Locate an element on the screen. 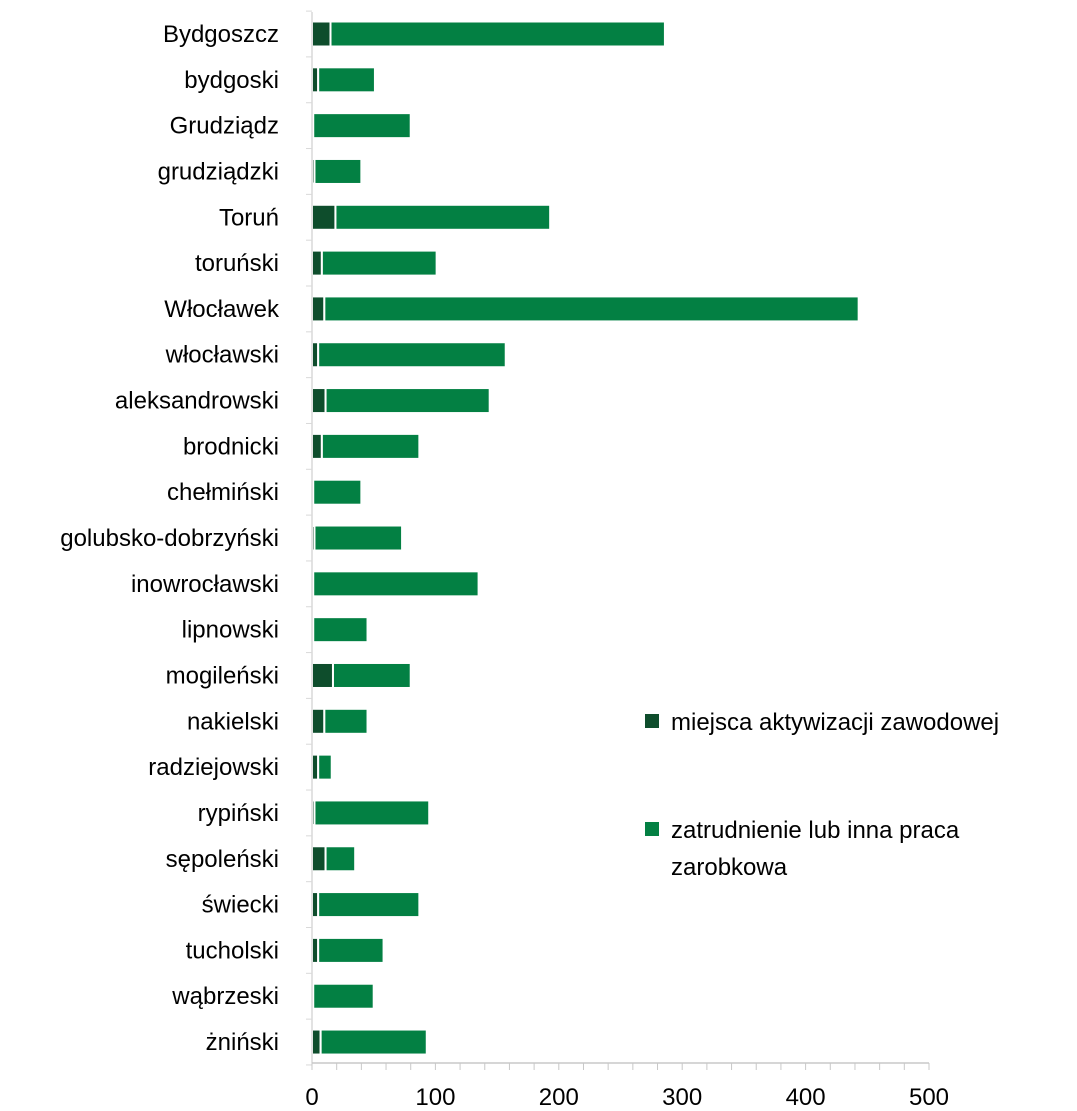 The height and width of the screenshot is (1111, 1077). legend-swatch-zatrudnienie is located at coordinates (652, 829).